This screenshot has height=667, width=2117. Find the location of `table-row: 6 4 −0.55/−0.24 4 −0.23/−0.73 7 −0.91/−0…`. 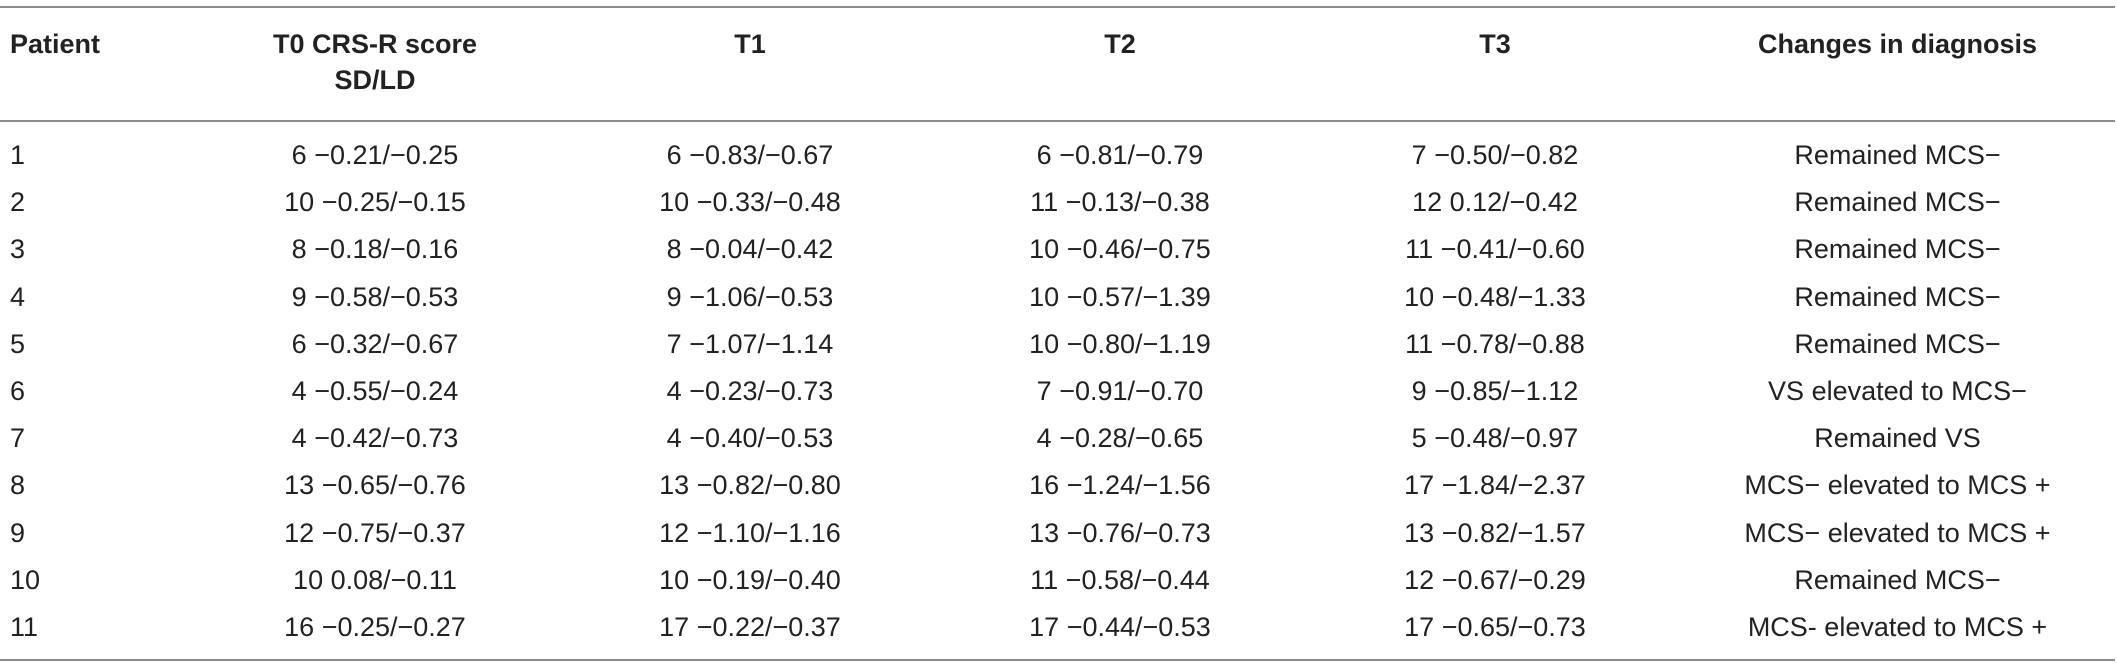

table-row: 6 4 −0.55/−0.24 4 −0.23/−0.73 7 −0.91/−0… is located at coordinates (1057, 391).